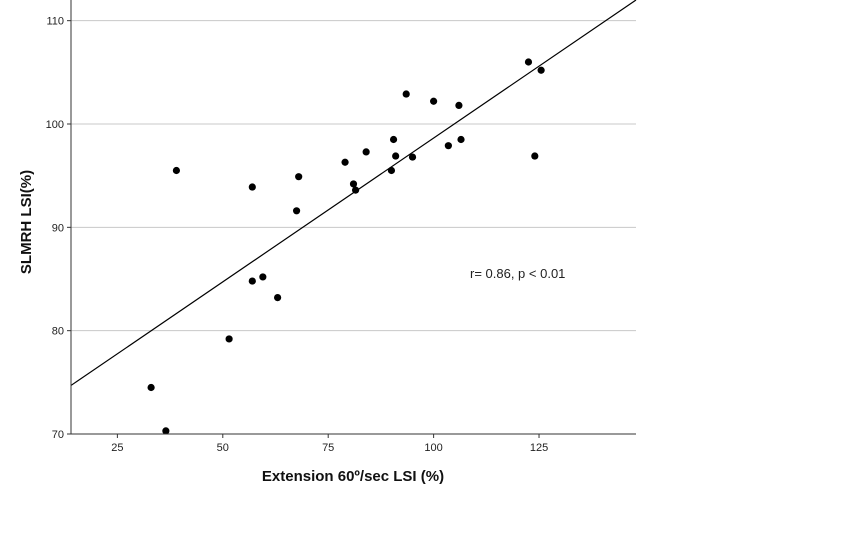 The width and height of the screenshot is (849, 551). I want to click on correlation-annotation: r= 0.86, p < 0.01, so click(517, 273).